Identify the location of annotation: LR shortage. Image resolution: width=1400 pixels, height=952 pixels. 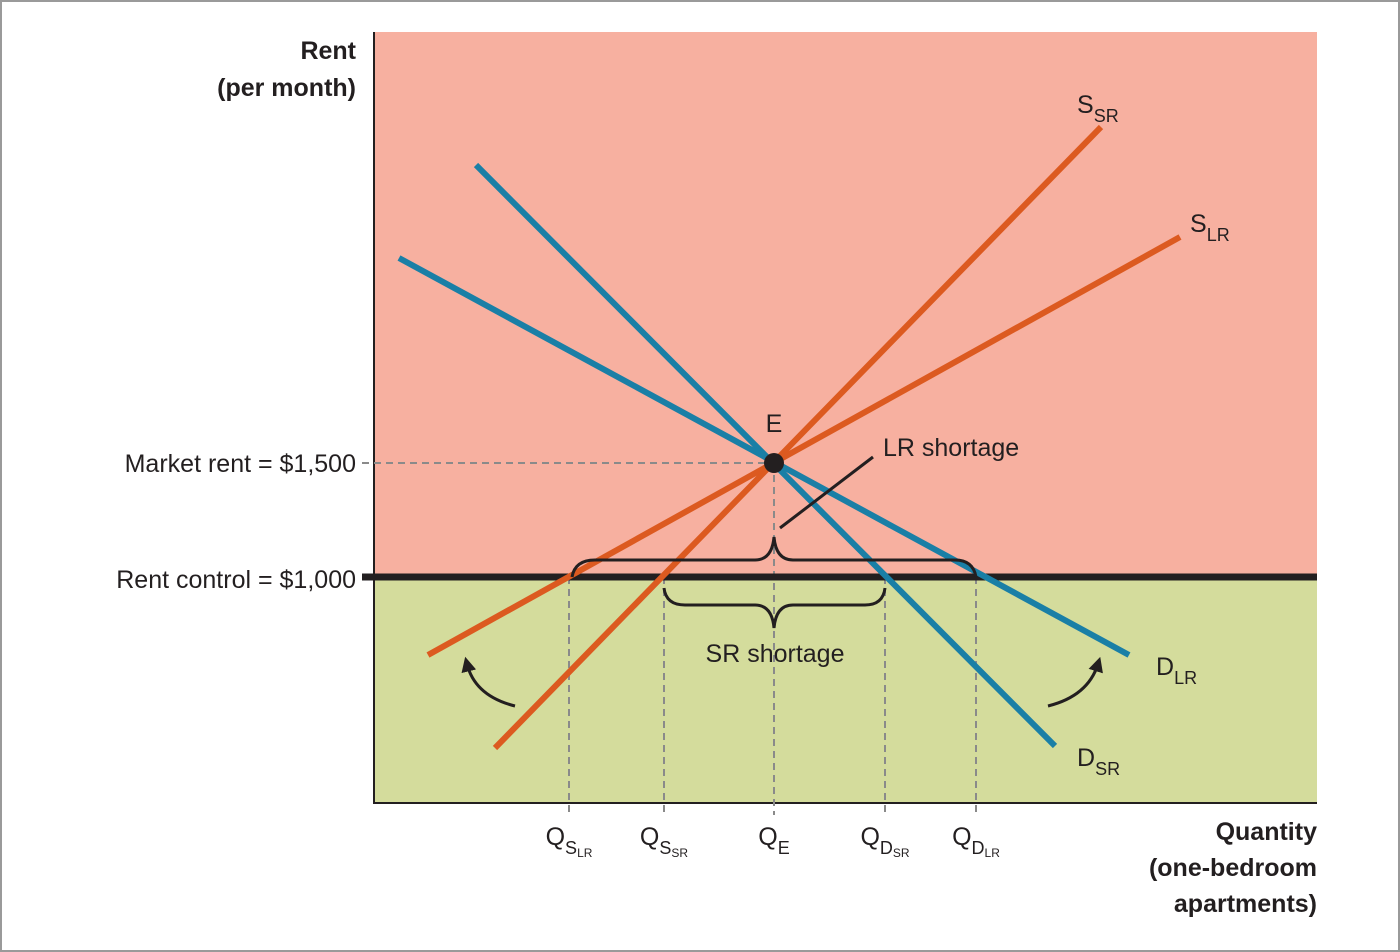
(951, 448).